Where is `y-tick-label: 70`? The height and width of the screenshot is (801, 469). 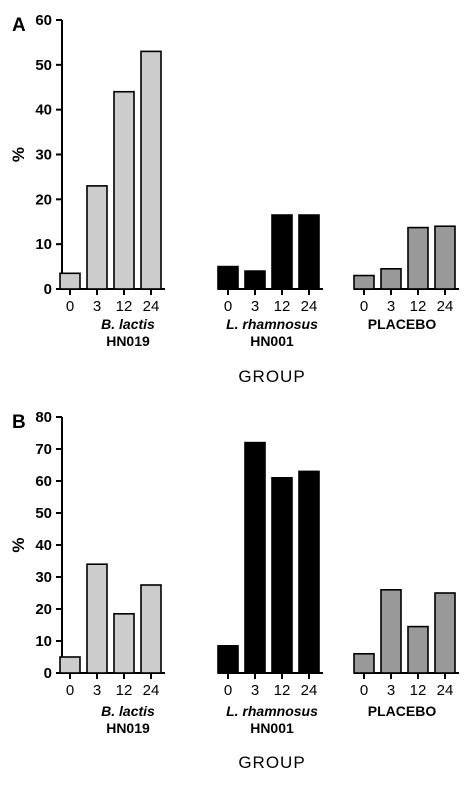 y-tick-label: 70 is located at coordinates (43, 449).